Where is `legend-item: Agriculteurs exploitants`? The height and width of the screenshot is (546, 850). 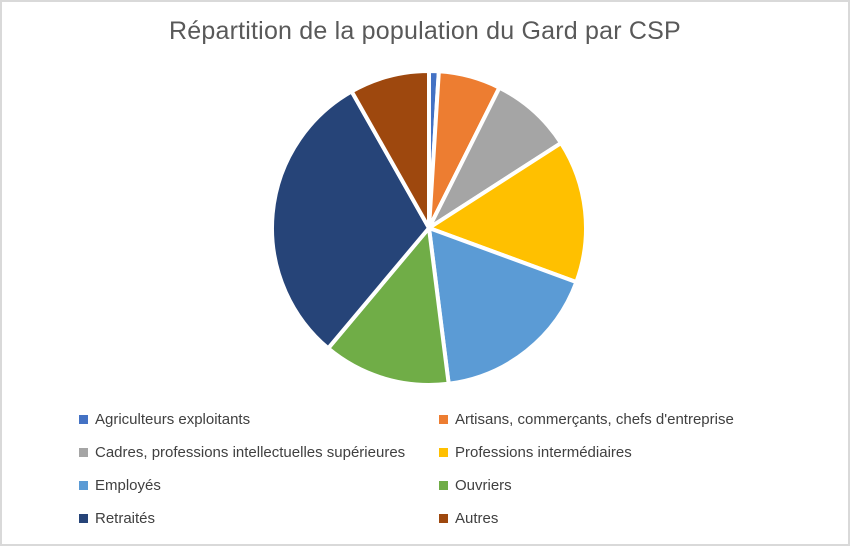 legend-item: Agriculteurs exploitants is located at coordinates (259, 419).